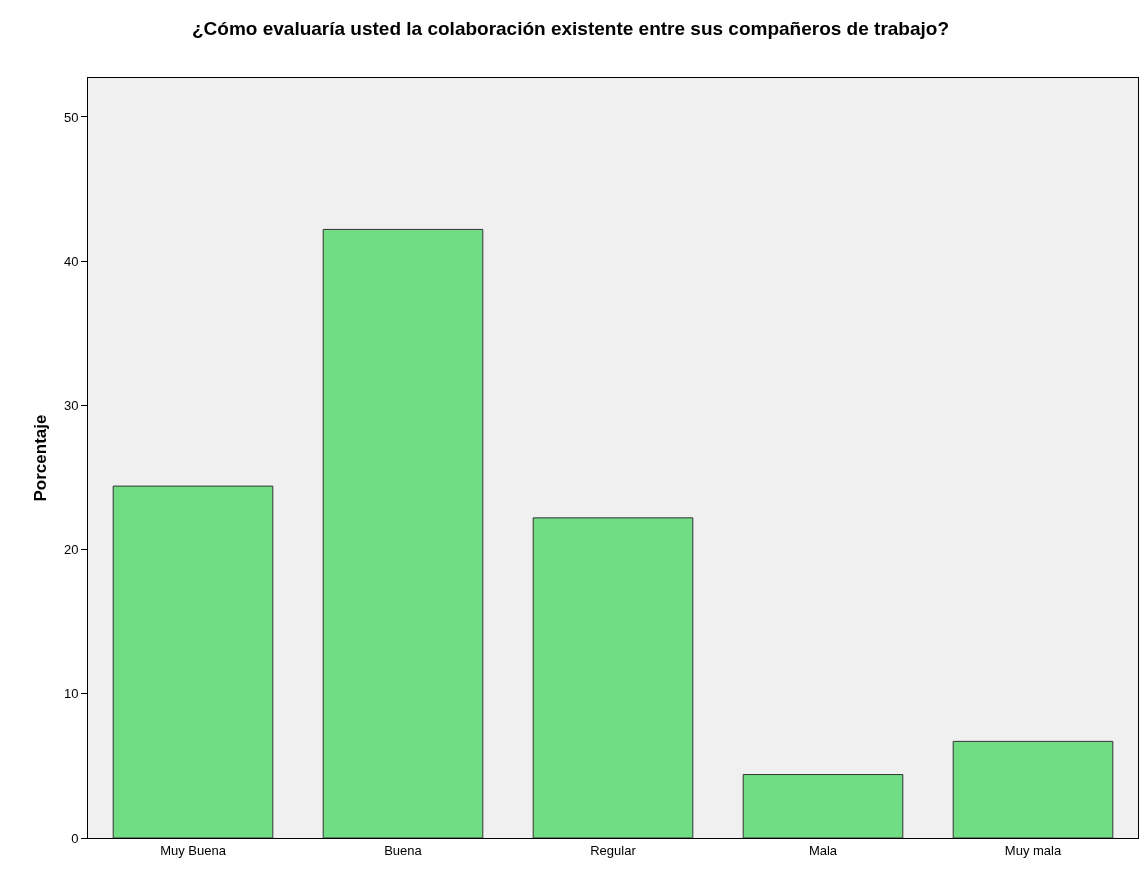 The image size is (1141, 877). What do you see at coordinates (75, 838) in the screenshot?
I see `y-tick-label: 0` at bounding box center [75, 838].